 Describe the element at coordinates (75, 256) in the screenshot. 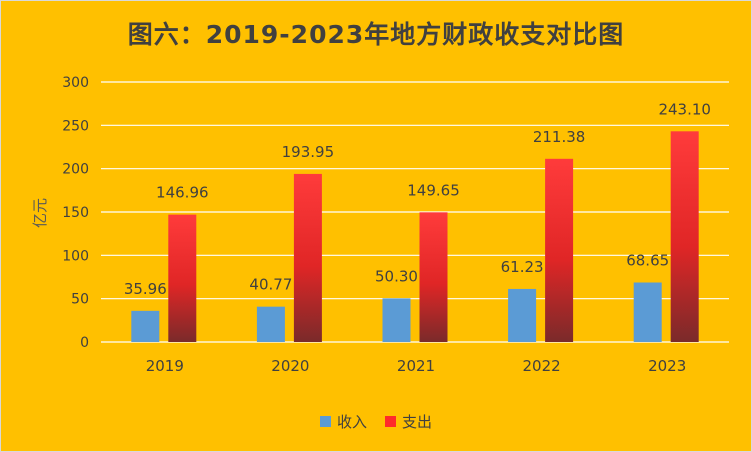

I see `y-tick-label: 100` at that location.